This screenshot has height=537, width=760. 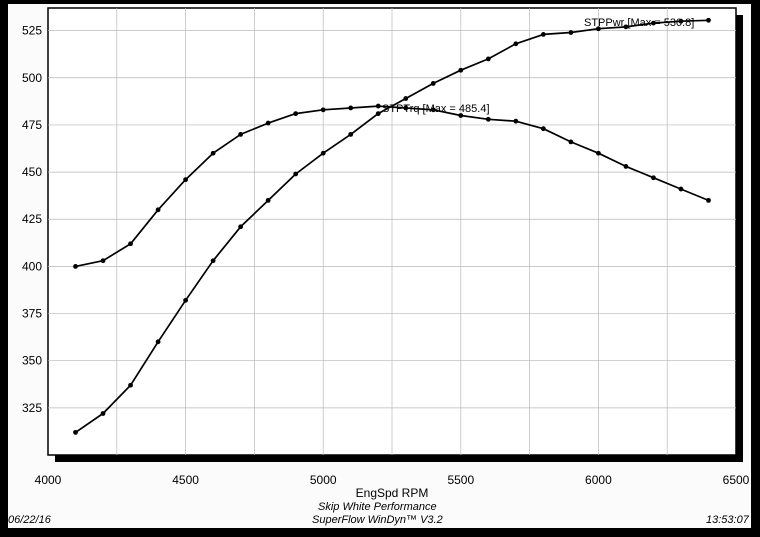 What do you see at coordinates (727, 520) in the screenshot?
I see `footer-time: 13:53:07` at bounding box center [727, 520].